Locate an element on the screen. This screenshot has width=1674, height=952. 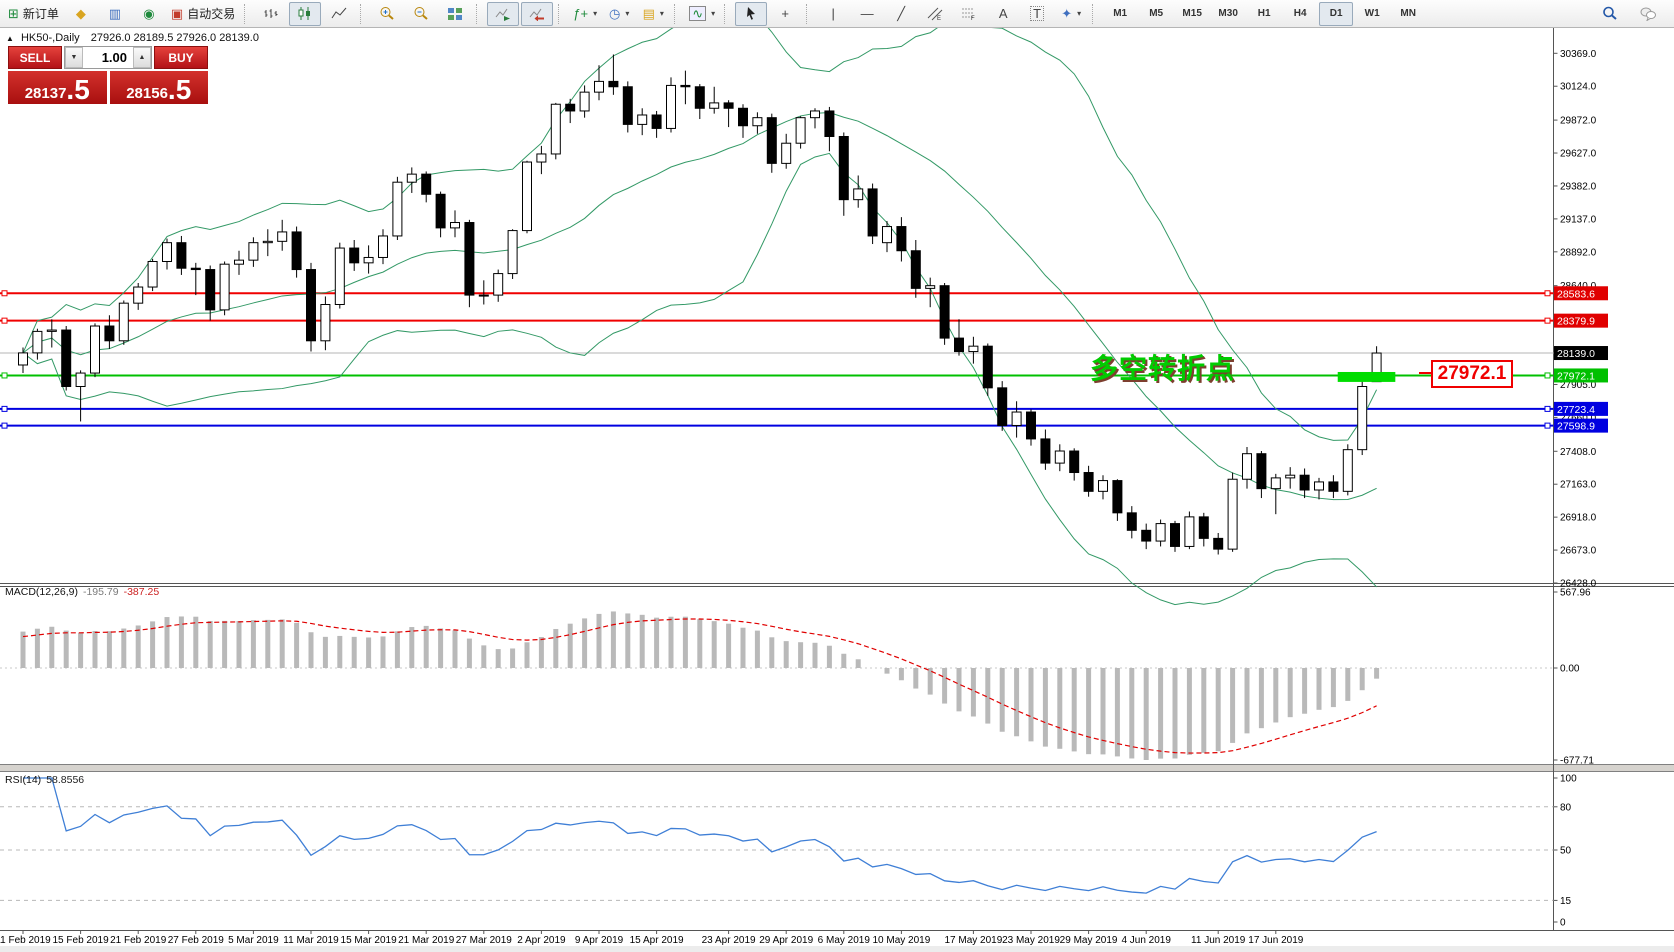
svg-text: 15 Mar 2019 is located at coordinates (369, 940).